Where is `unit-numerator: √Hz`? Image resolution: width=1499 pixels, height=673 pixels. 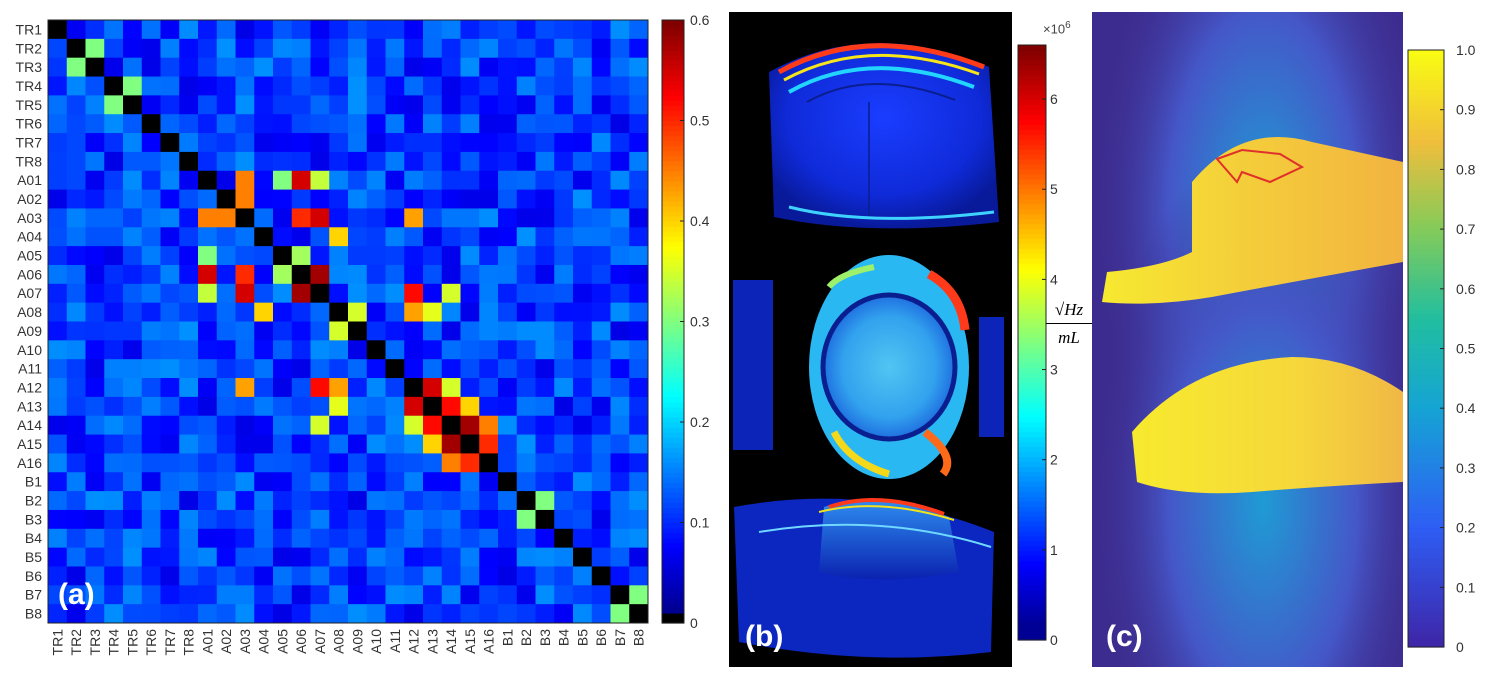 unit-numerator: √Hz is located at coordinates (1069, 312).